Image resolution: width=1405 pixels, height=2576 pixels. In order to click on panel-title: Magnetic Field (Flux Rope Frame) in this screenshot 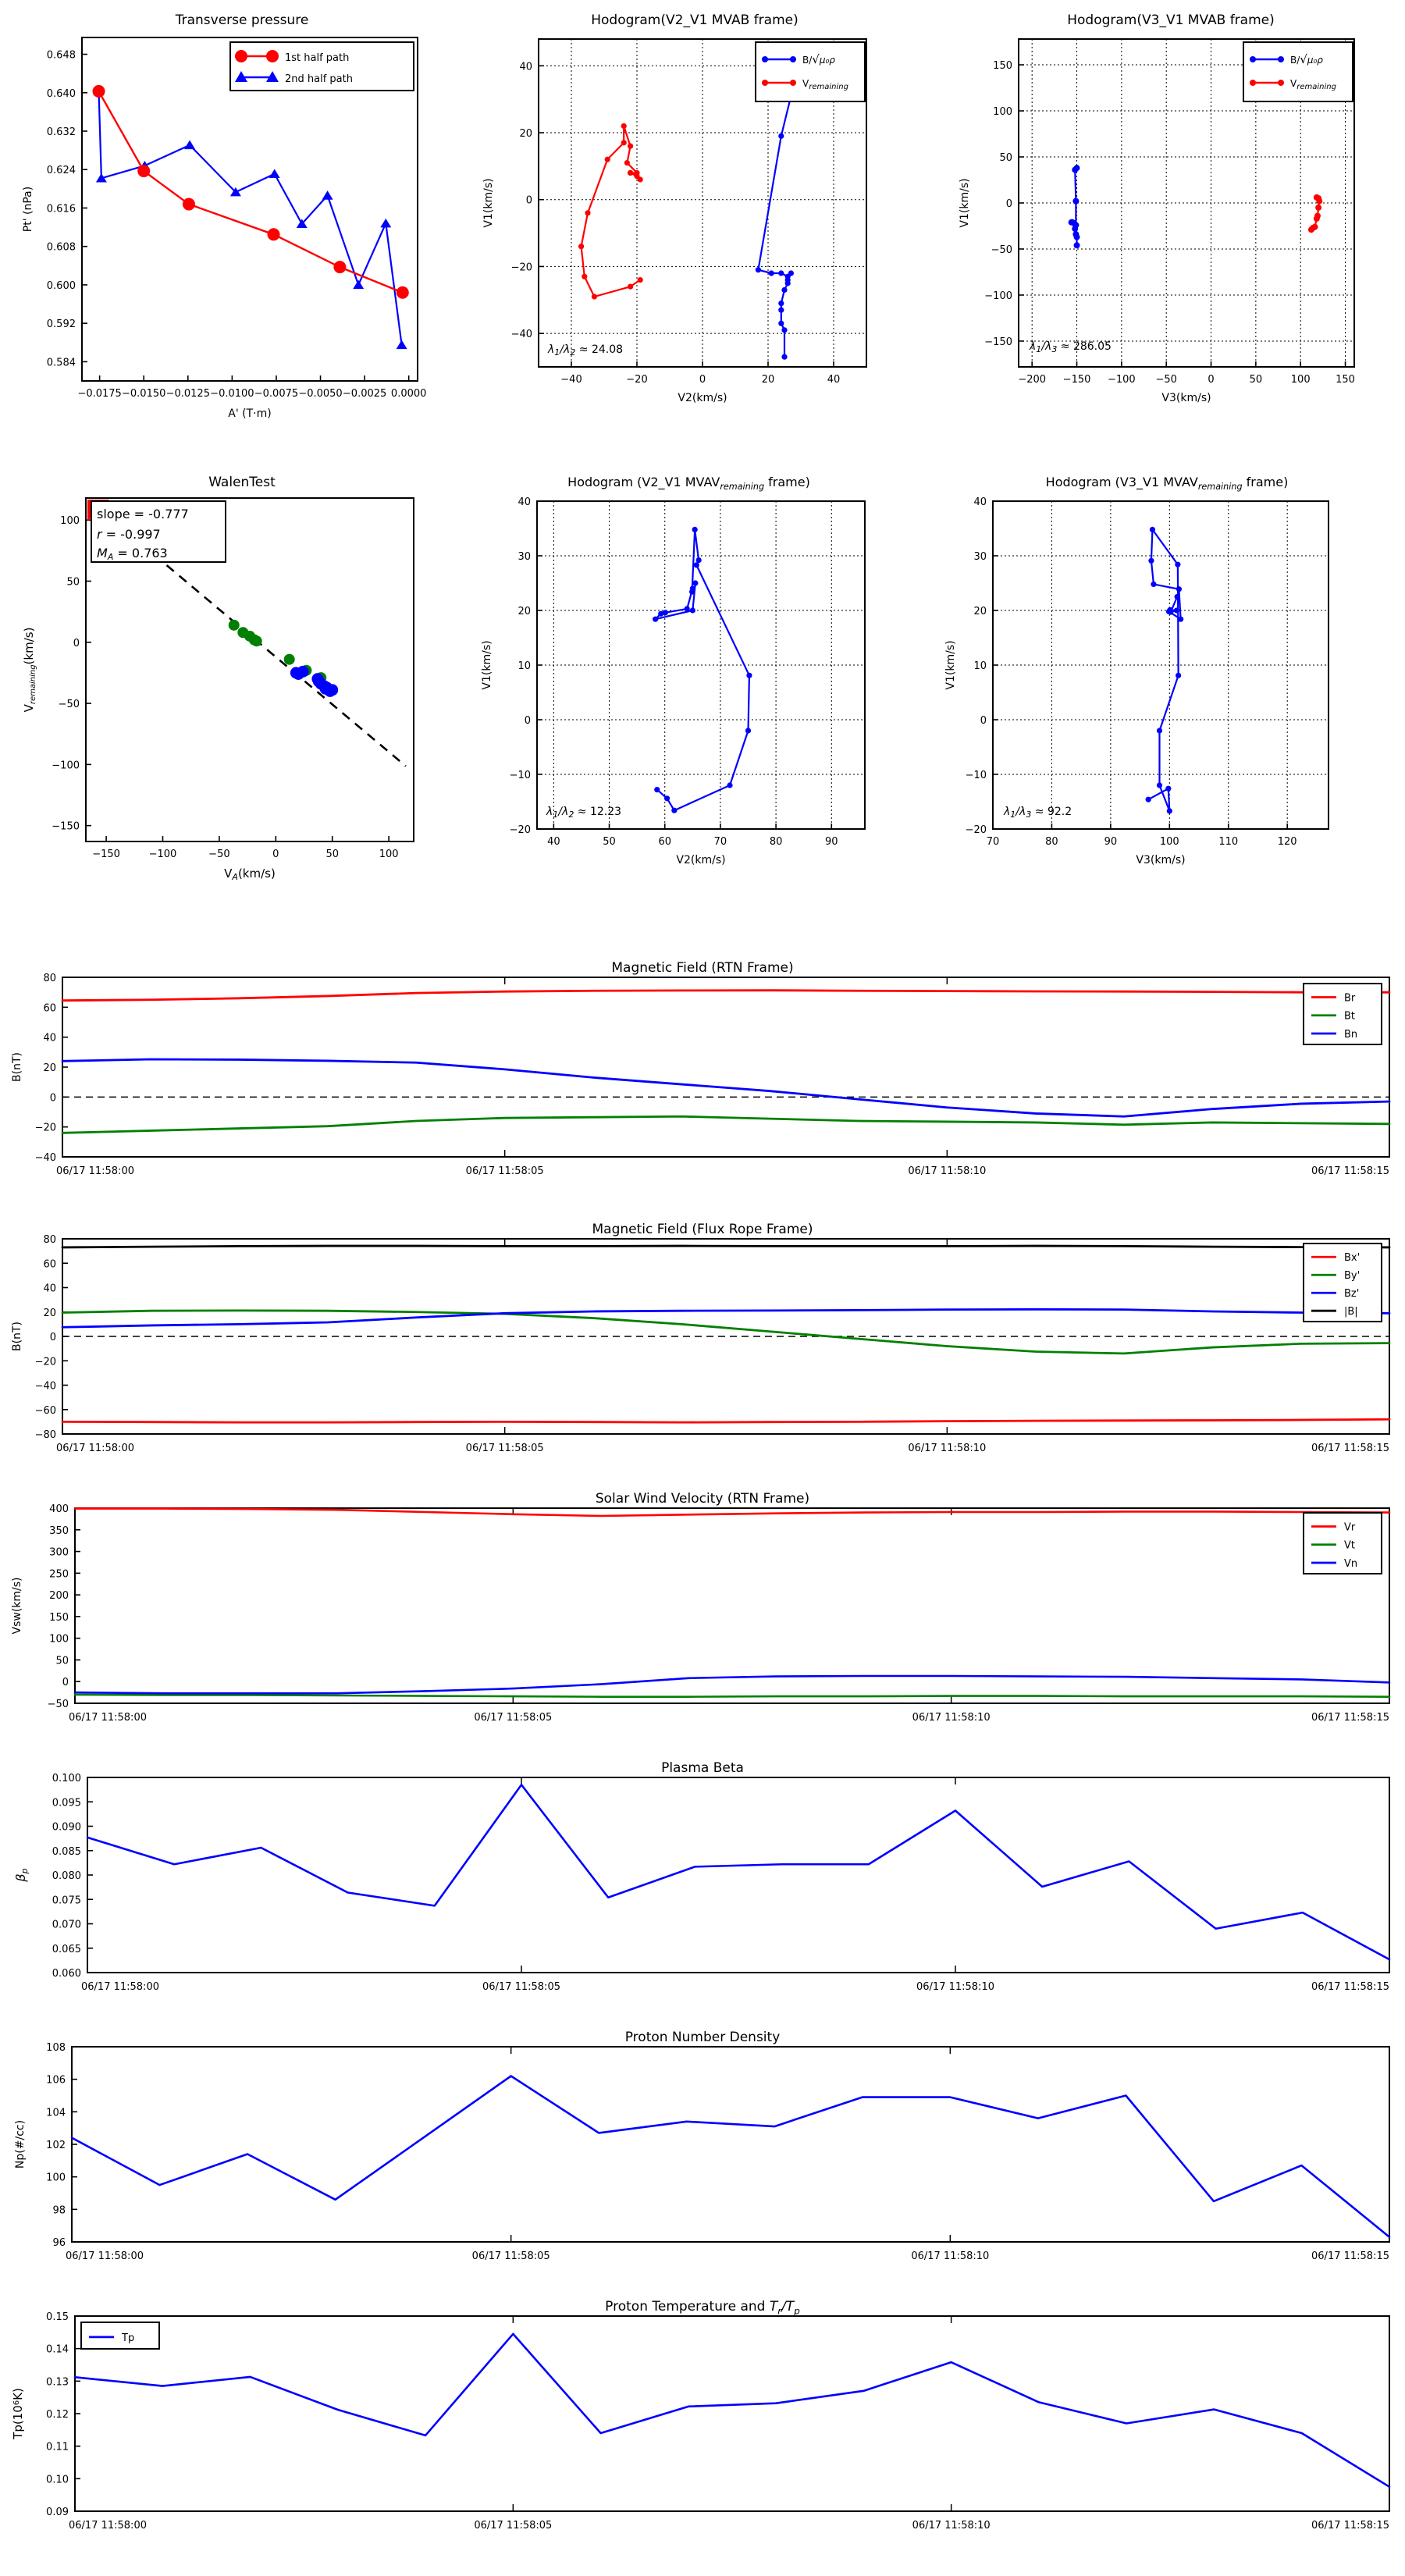, I will do `click(703, 1229)`.